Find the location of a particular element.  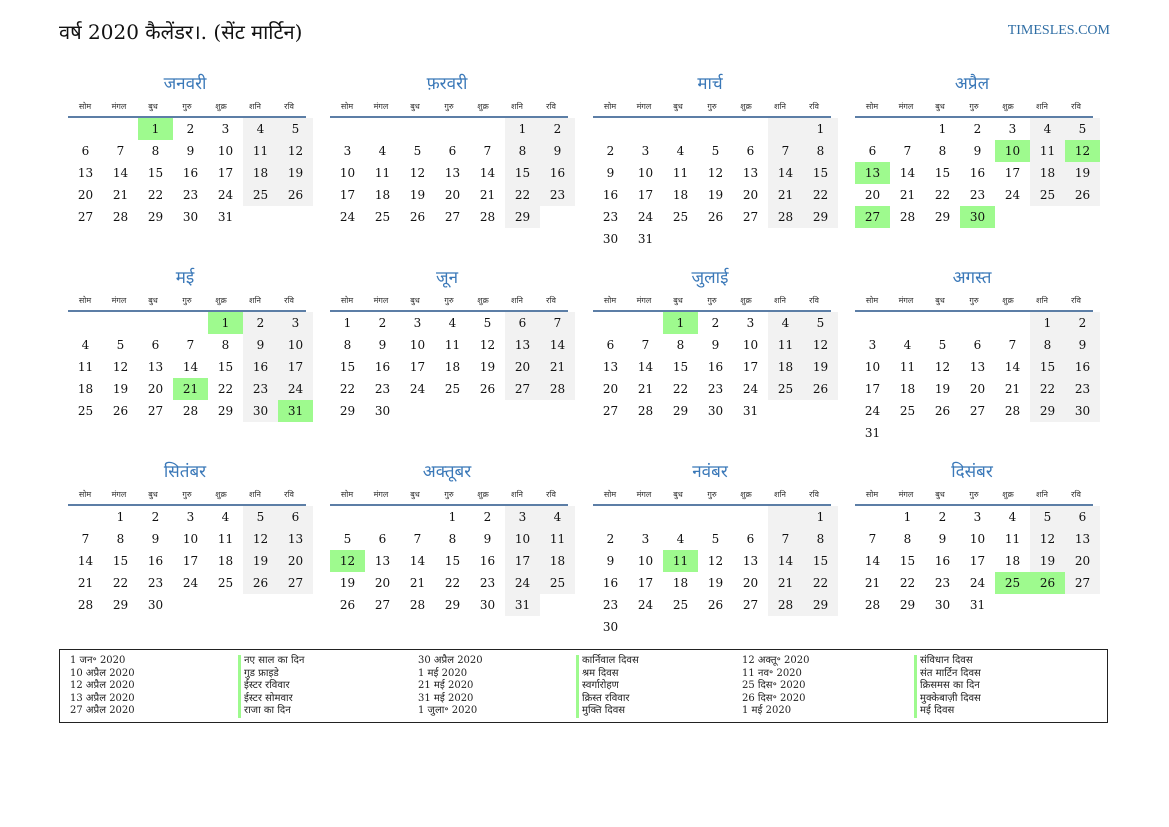

day-cell: 15 is located at coordinates (155, 173).